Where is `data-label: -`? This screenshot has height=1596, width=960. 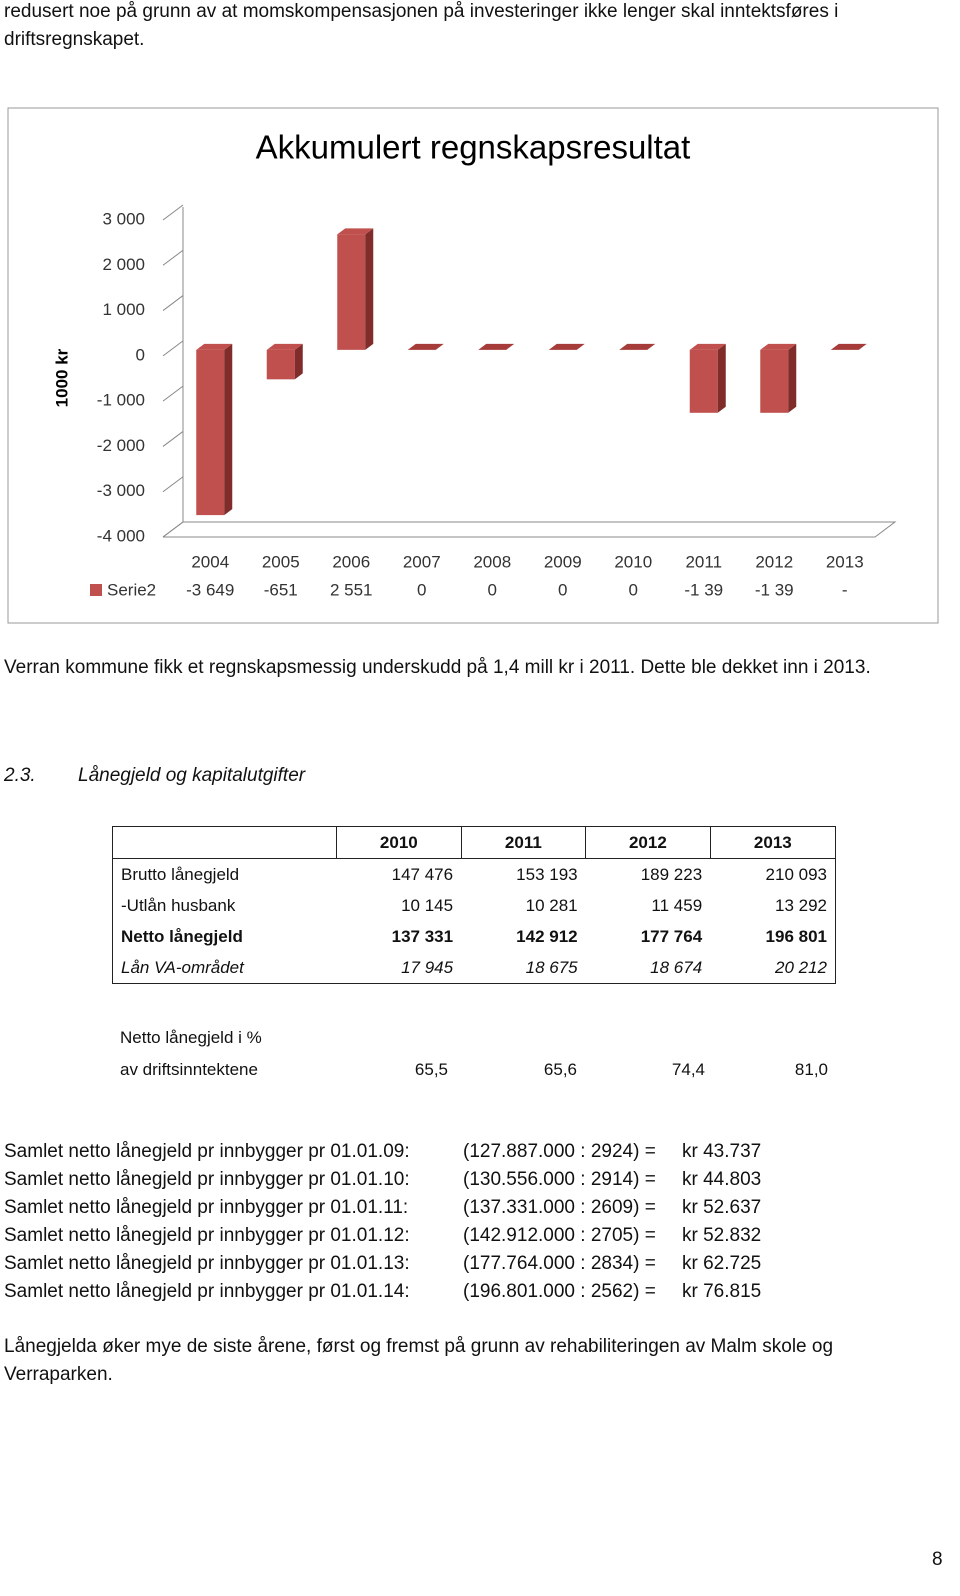 data-label: - is located at coordinates (845, 589).